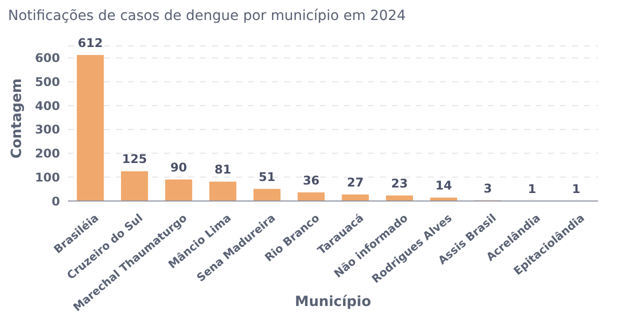 This screenshot has width=625, height=327. What do you see at coordinates (47, 129) in the screenshot?
I see `y-tick-label: 300` at bounding box center [47, 129].